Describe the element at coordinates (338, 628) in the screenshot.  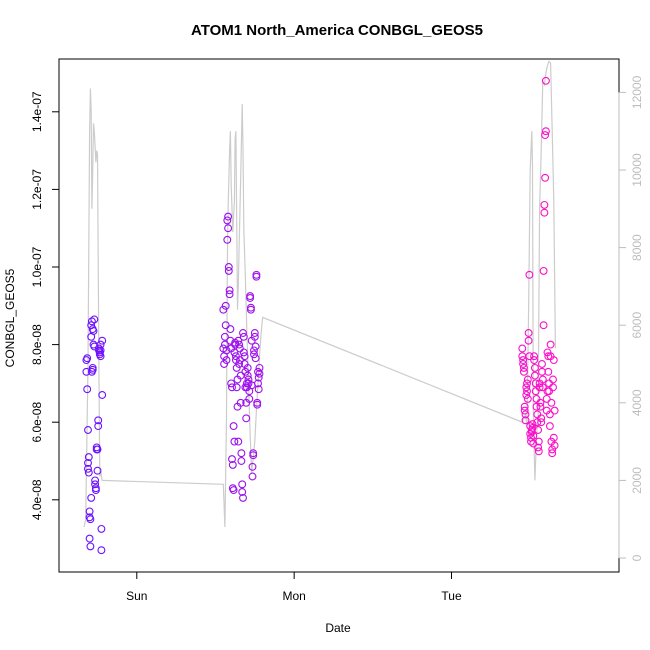
I see `x-axis-label: Date` at that location.